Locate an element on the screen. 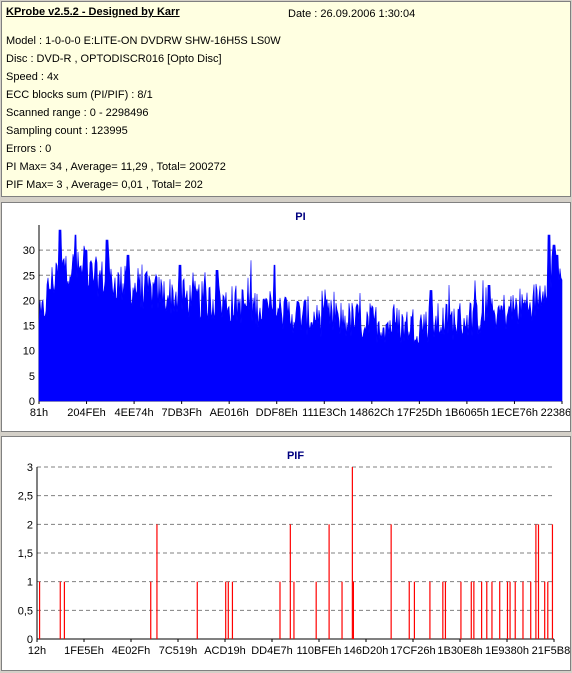  info-errors: Errors : 0 is located at coordinates (29, 149).